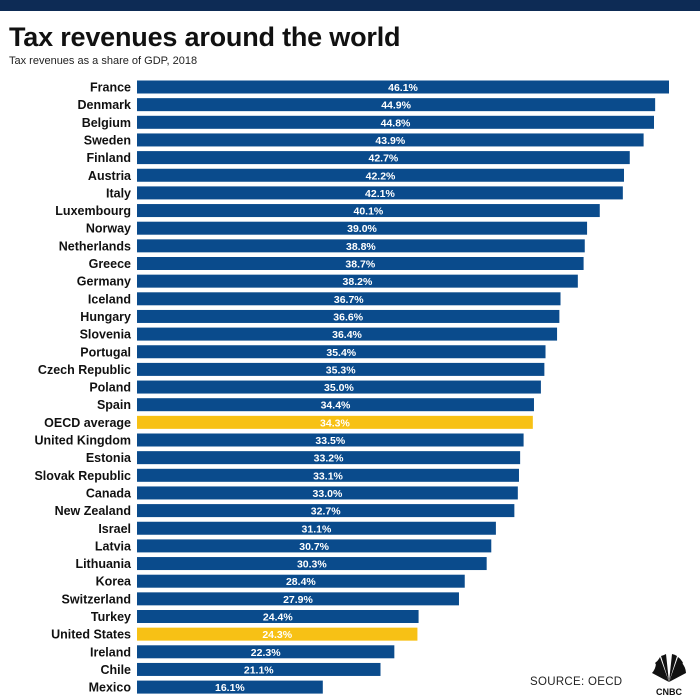  What do you see at coordinates (106, 123) in the screenshot?
I see `category-label: Belgium` at bounding box center [106, 123].